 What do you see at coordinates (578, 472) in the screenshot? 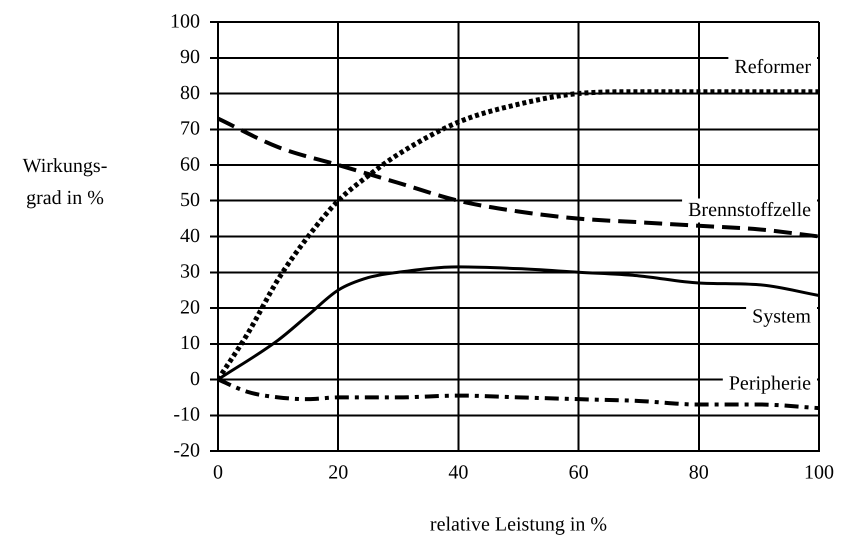
I see `x-tick-label: 60` at bounding box center [578, 472].